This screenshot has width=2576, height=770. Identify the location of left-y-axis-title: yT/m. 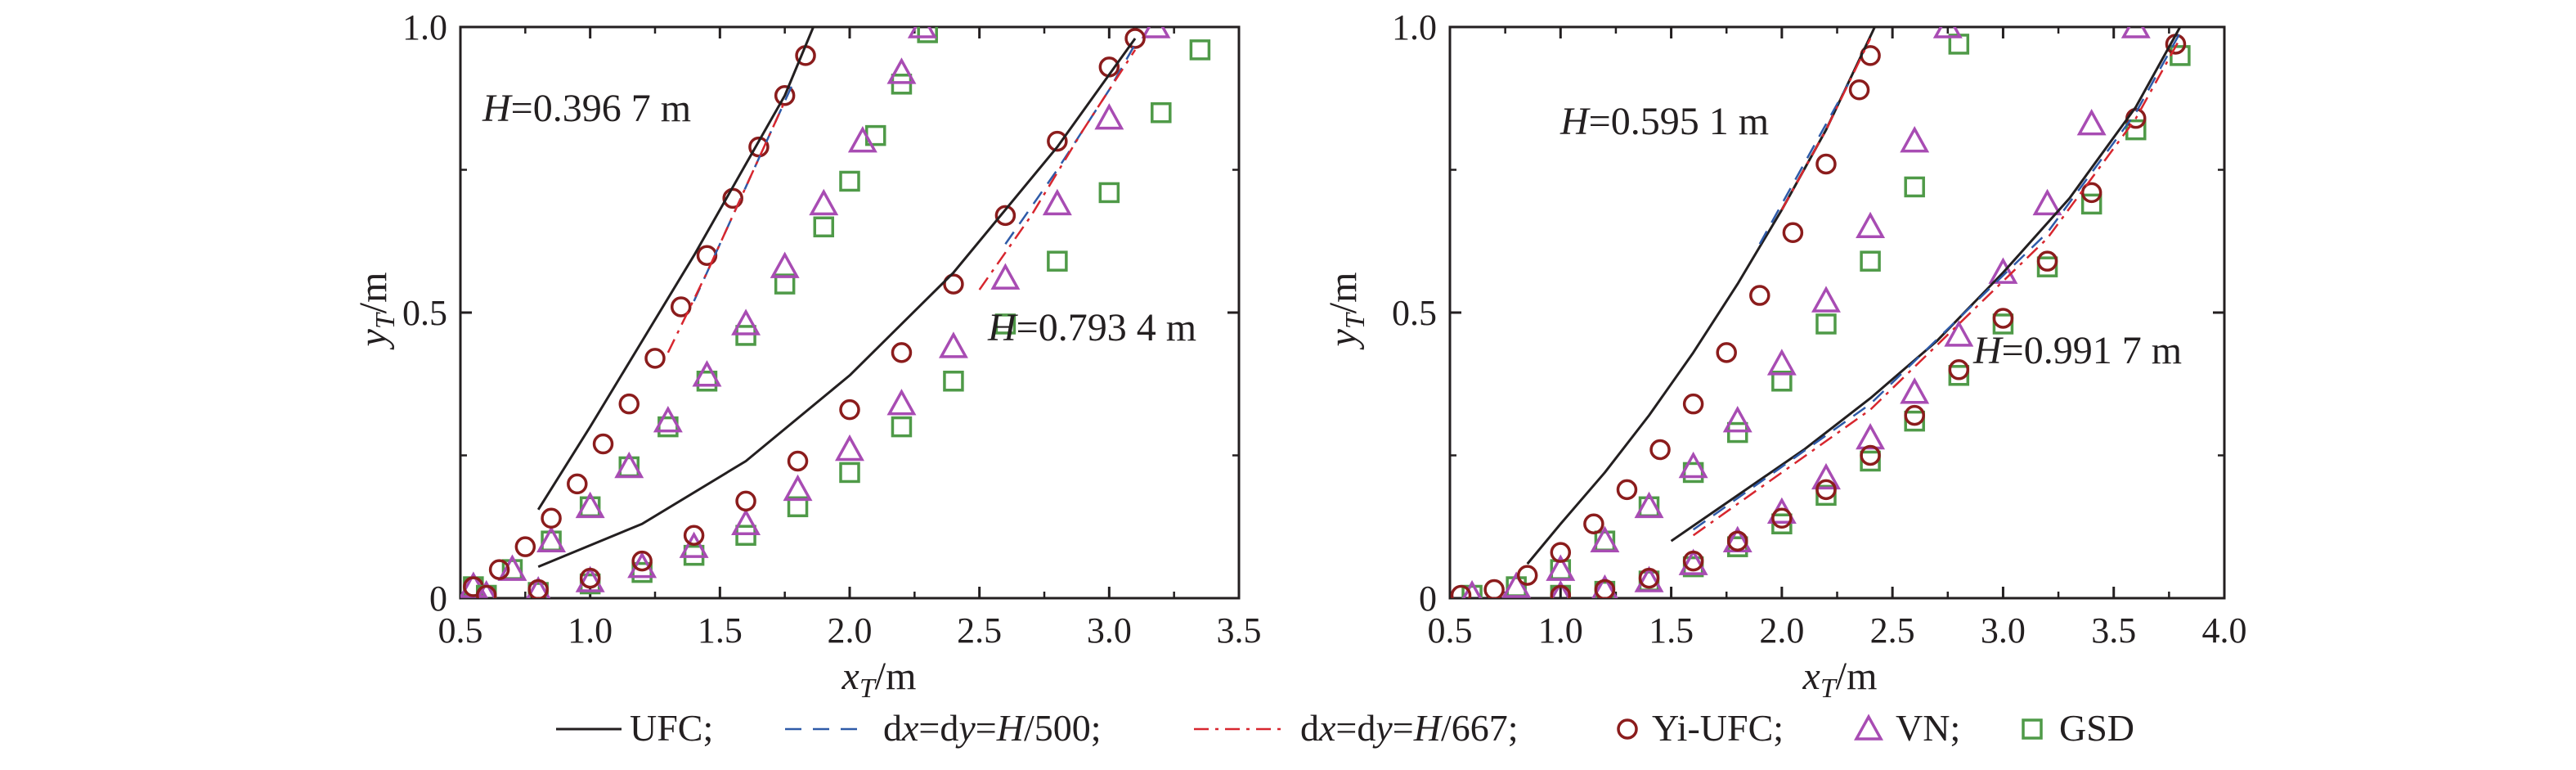
(376, 311).